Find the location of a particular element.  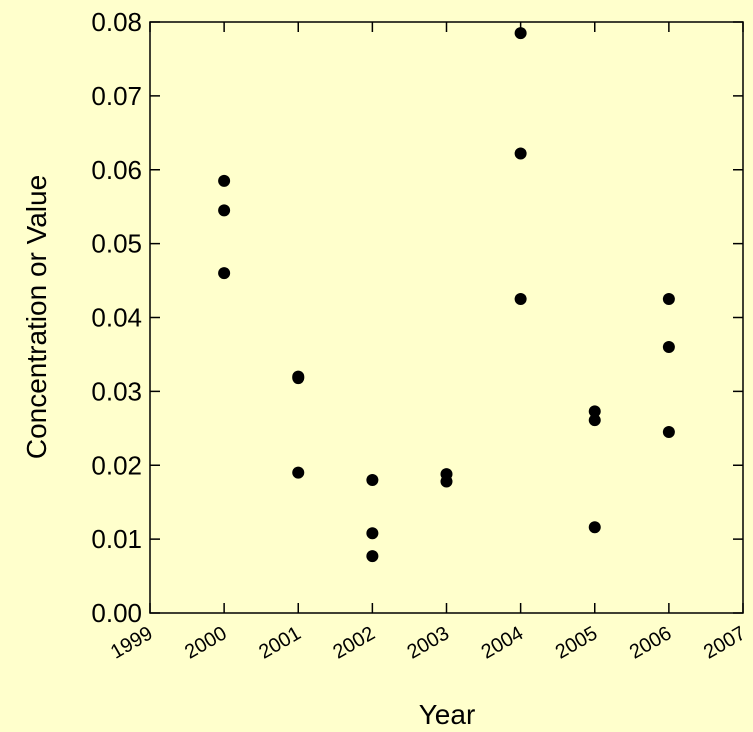

y-tick-label: 0.05 is located at coordinates (116, 244).